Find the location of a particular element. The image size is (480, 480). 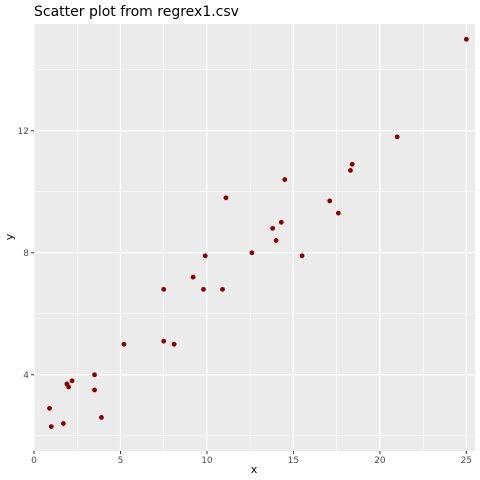

y-tick-label: 4 is located at coordinates (26, 376).